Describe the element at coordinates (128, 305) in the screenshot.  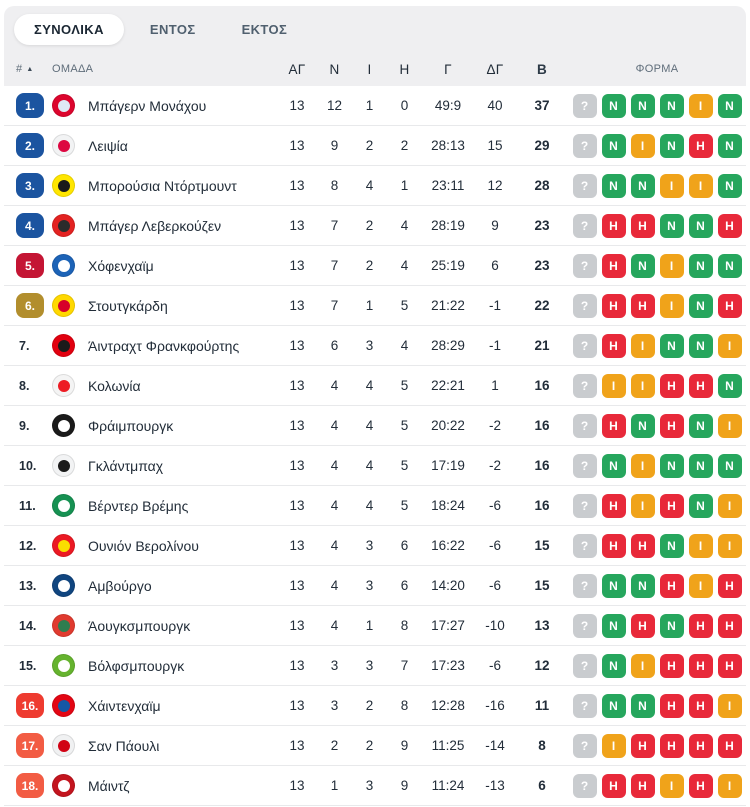
I see `team-name: Στουτγκάρδη` at that location.